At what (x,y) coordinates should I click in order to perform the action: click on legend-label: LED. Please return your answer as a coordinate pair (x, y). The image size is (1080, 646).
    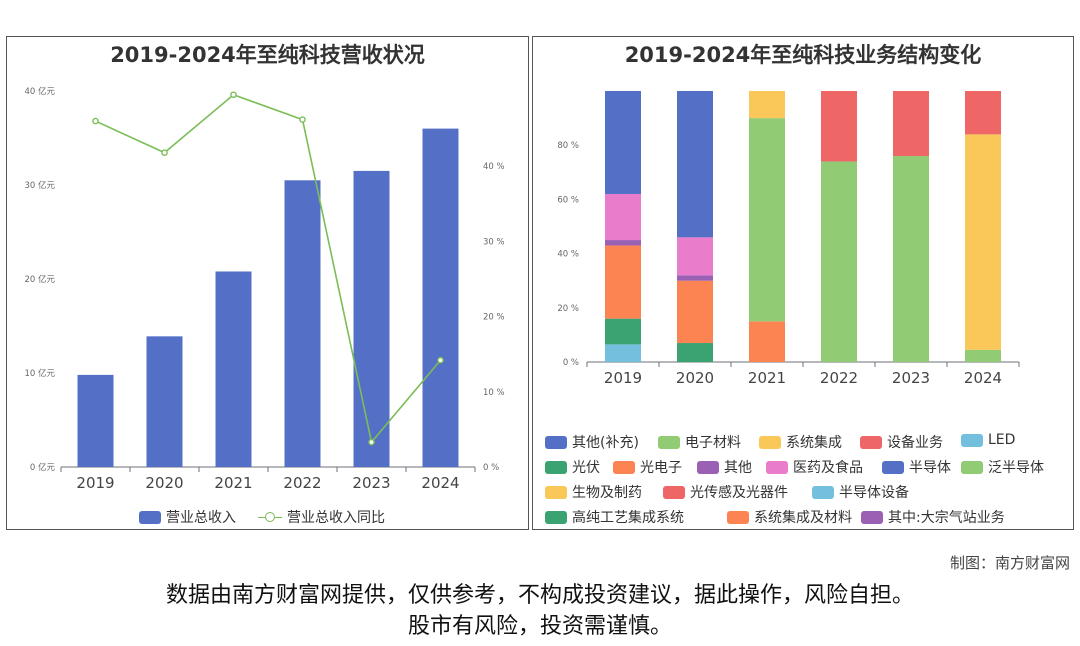
    Looking at the image, I should click on (1002, 440).